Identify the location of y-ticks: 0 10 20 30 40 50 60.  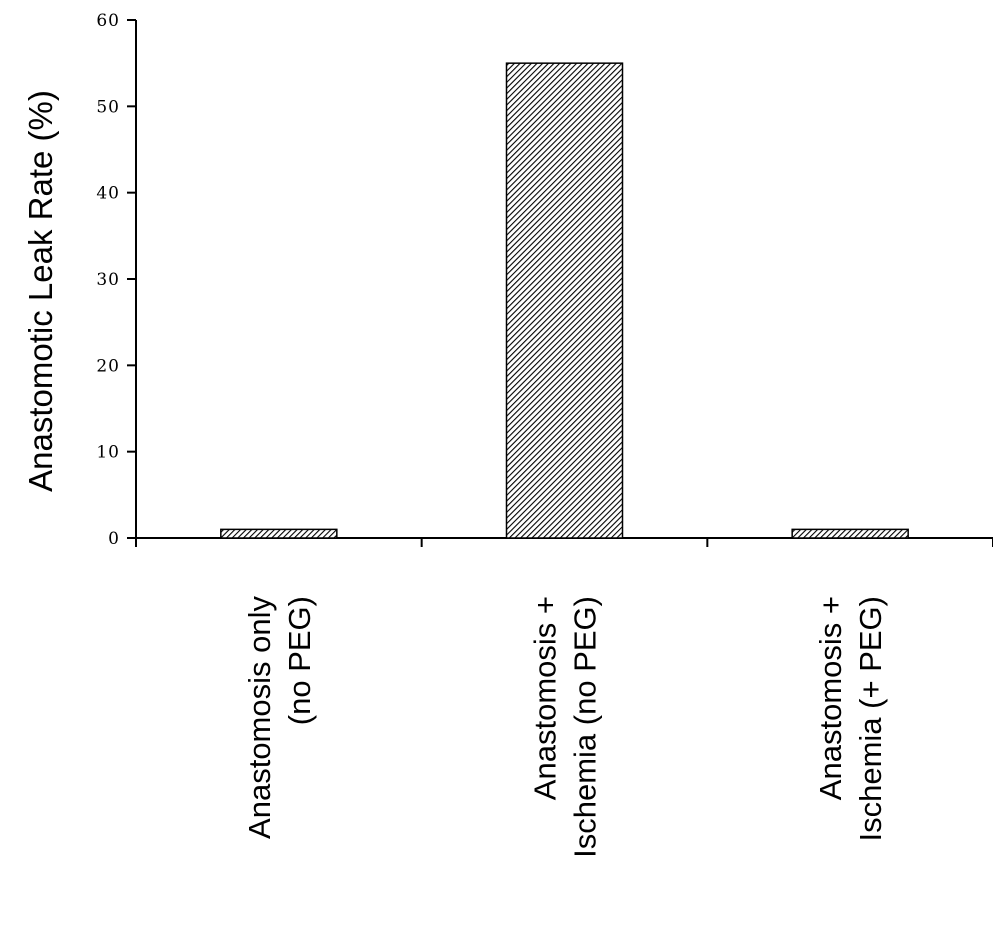
(116, 280).